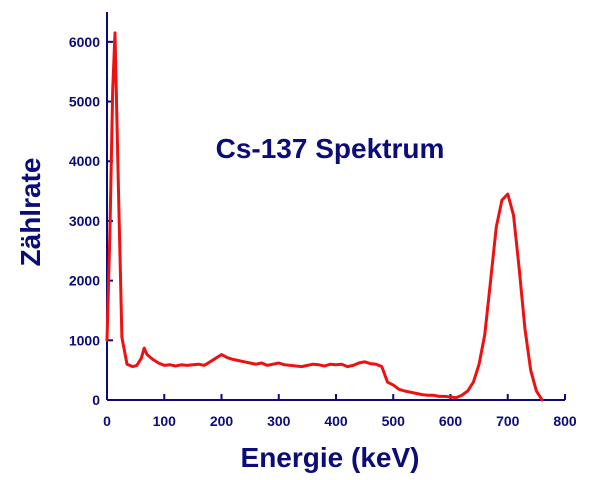 Image resolution: width=600 pixels, height=480 pixels. I want to click on y-tick-label: 1000, so click(84, 340).